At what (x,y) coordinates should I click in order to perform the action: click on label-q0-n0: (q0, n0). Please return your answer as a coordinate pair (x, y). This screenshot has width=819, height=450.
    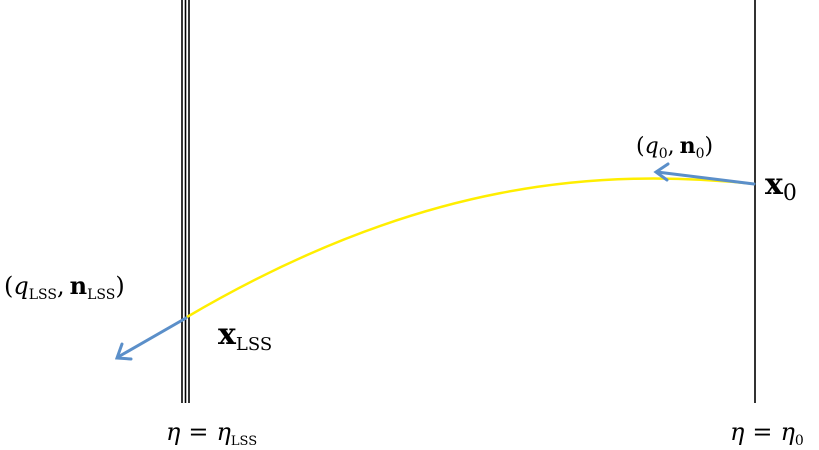
    Looking at the image, I should click on (674, 147).